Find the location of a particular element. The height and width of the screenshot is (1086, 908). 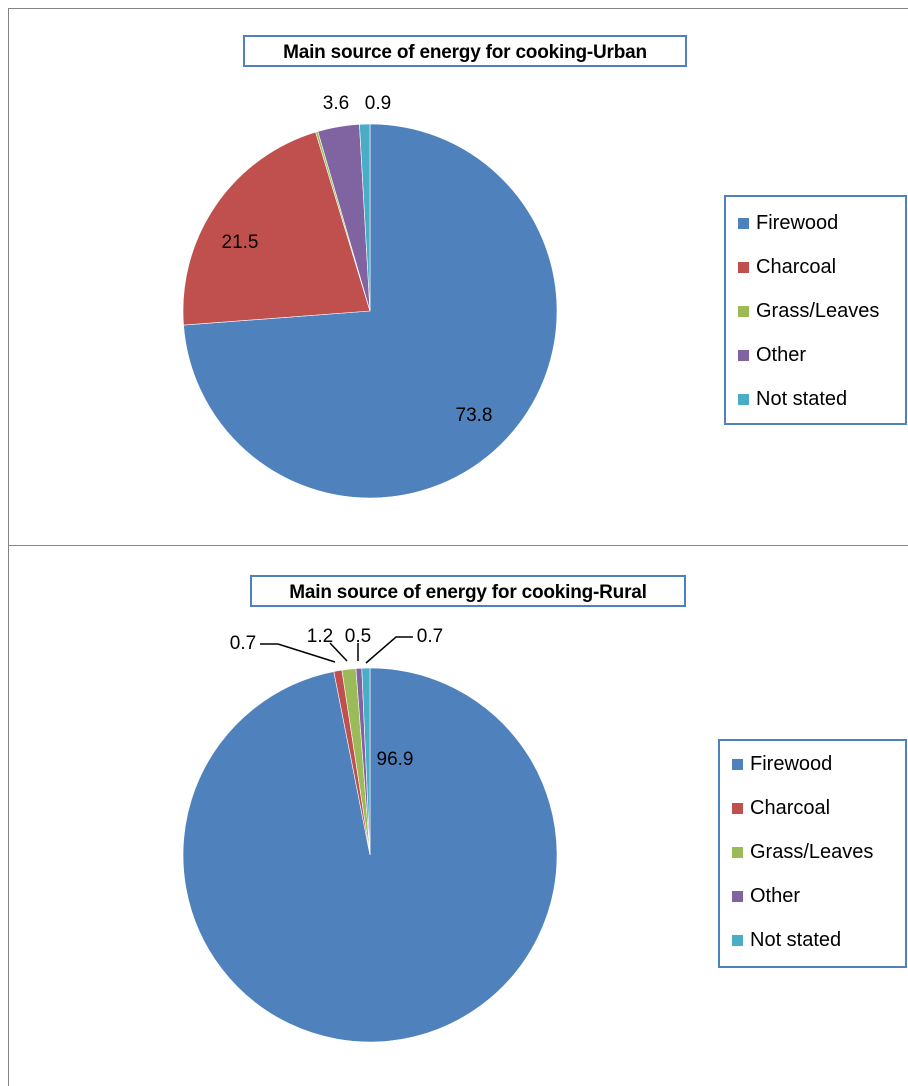

pie-slice-charcoal is located at coordinates (276, 228).